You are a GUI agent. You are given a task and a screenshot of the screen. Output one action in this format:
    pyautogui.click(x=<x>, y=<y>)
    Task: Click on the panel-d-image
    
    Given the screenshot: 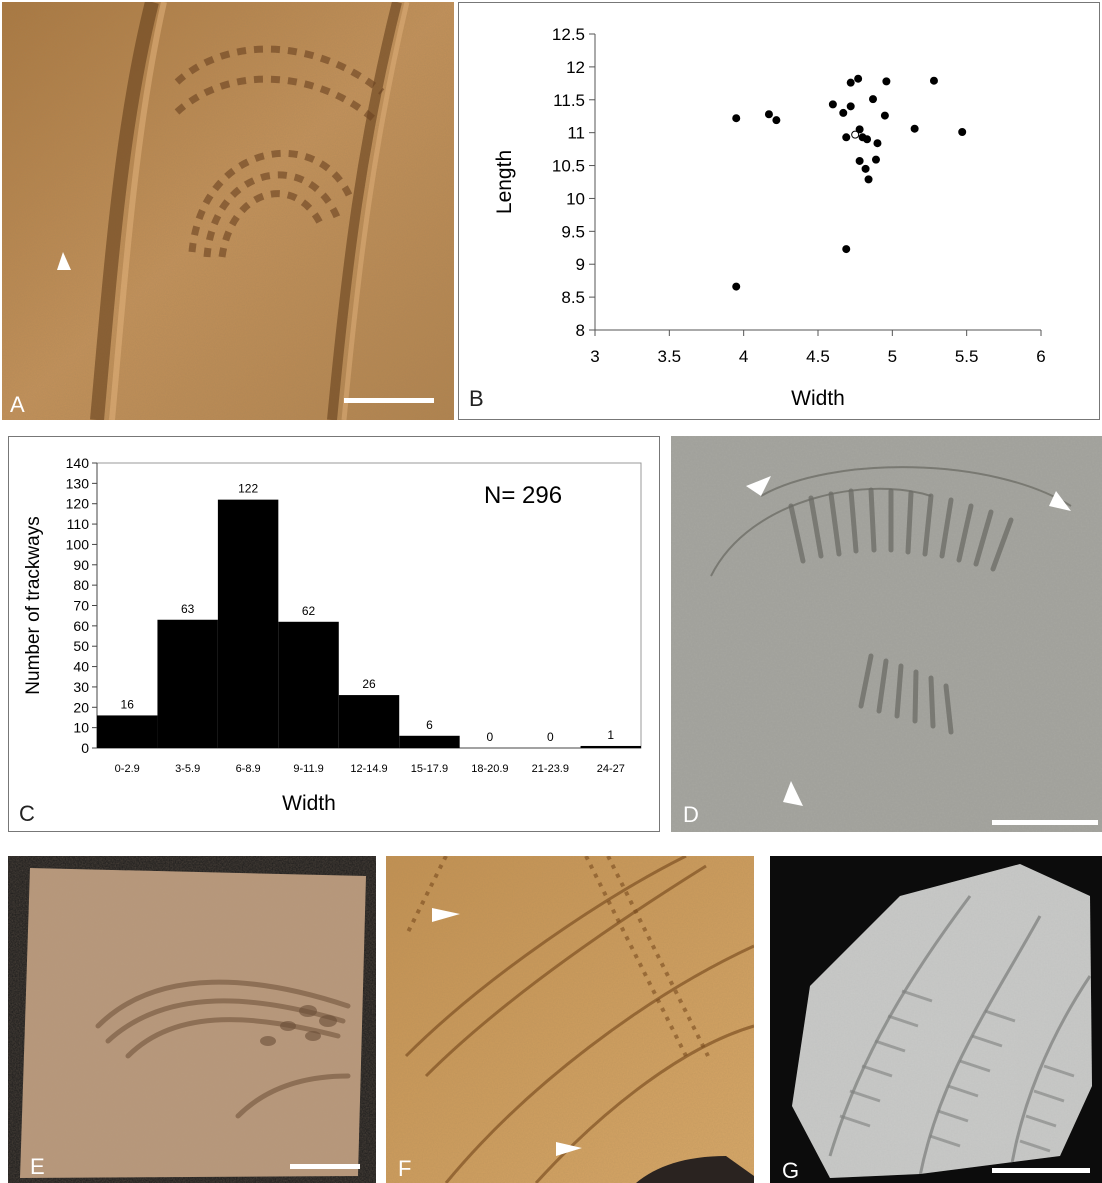 What is the action you would take?
    pyautogui.click(x=886, y=634)
    